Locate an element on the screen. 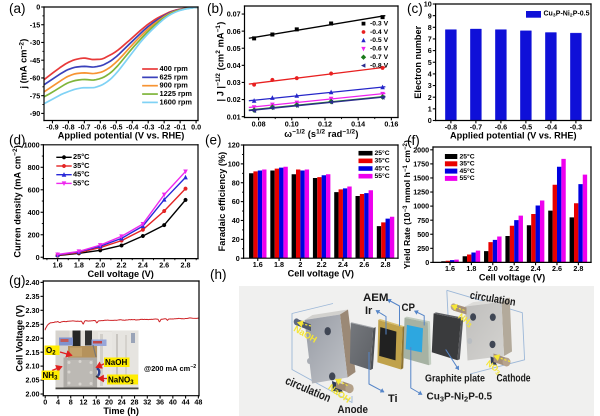 The width and height of the screenshot is (600, 416). svg-text: 0.0 is located at coordinates (196, 126).